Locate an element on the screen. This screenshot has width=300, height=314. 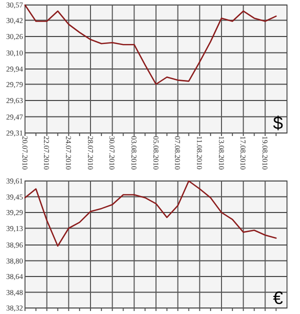
annotation: $ is located at coordinates (277, 123).